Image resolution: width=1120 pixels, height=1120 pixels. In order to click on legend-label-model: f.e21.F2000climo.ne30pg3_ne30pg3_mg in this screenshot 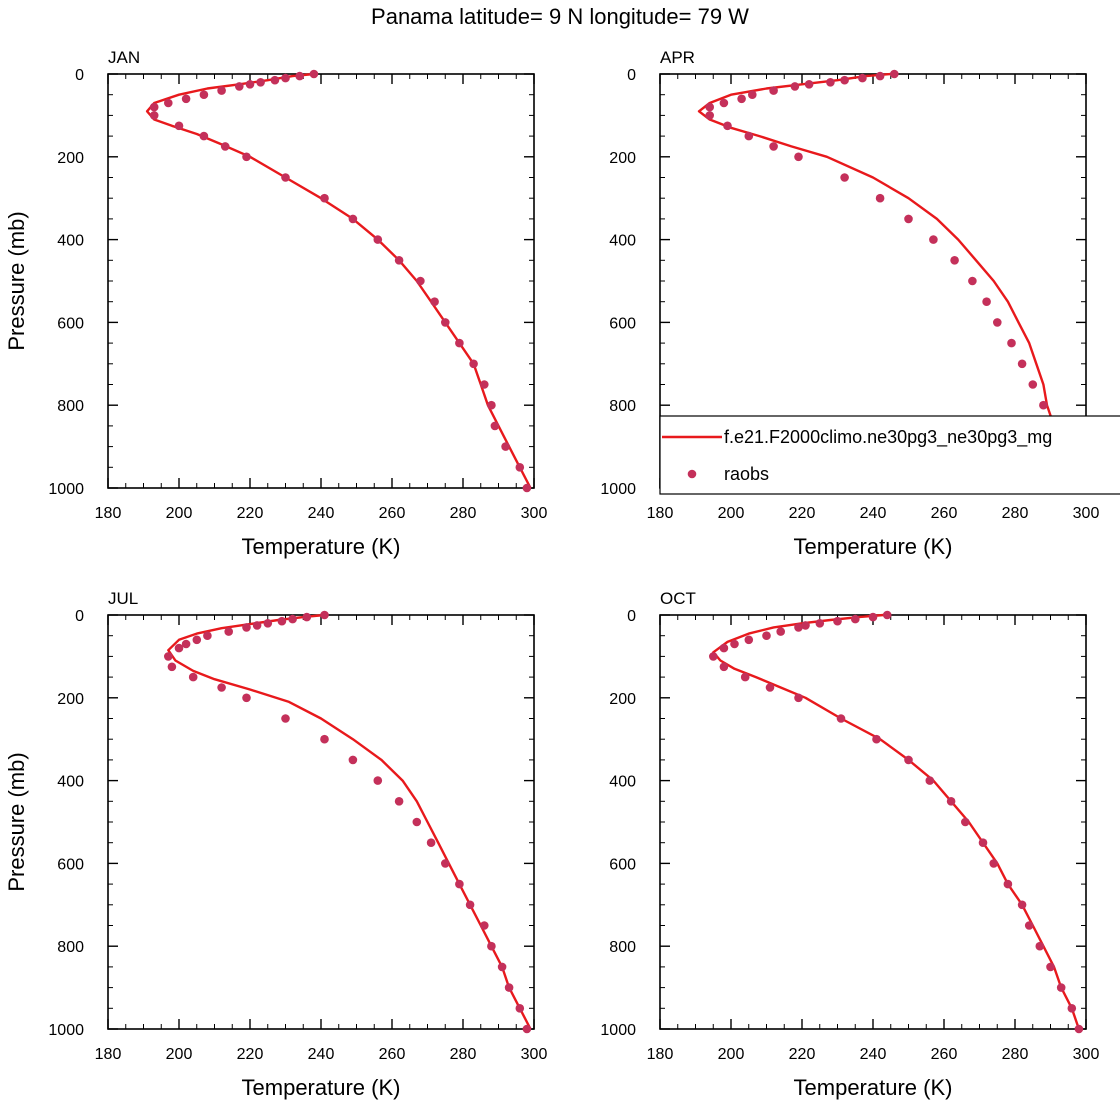, I will do `click(888, 437)`.